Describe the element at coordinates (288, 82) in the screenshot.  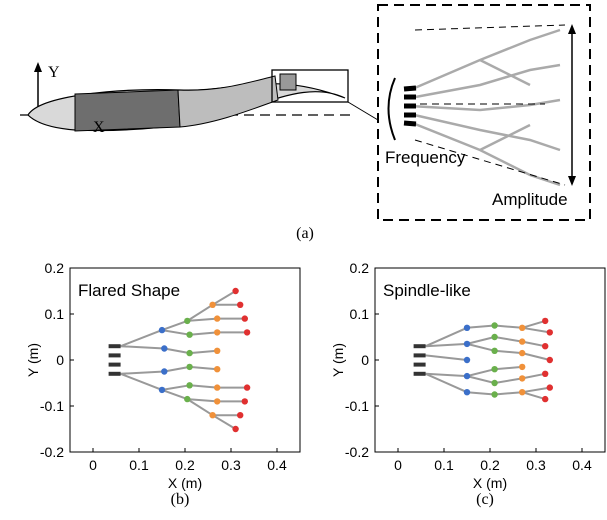
I see `hatched-tail` at that location.